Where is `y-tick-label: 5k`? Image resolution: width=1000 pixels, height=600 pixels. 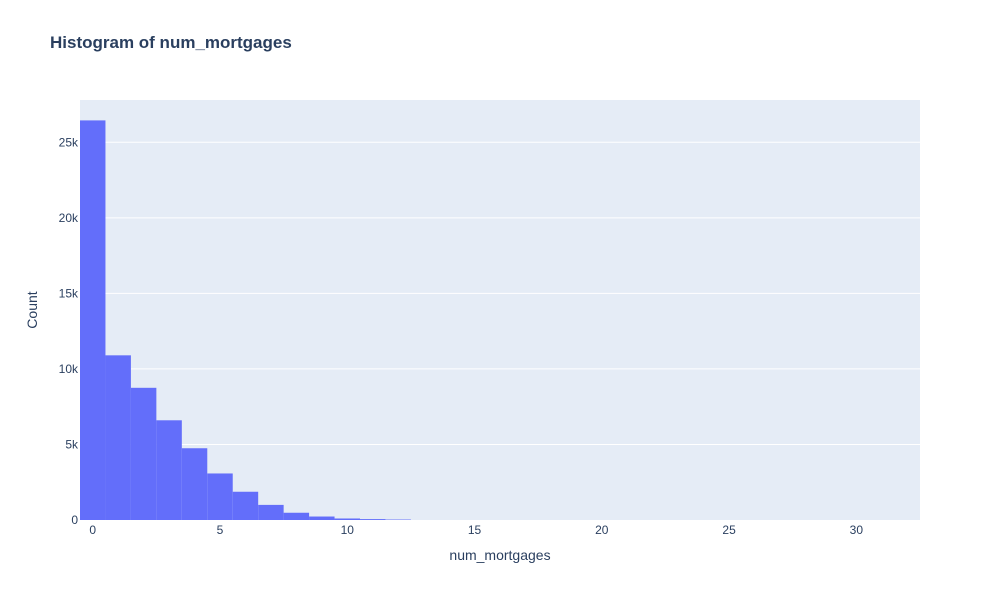 y-tick-label: 5k is located at coordinates (72, 444).